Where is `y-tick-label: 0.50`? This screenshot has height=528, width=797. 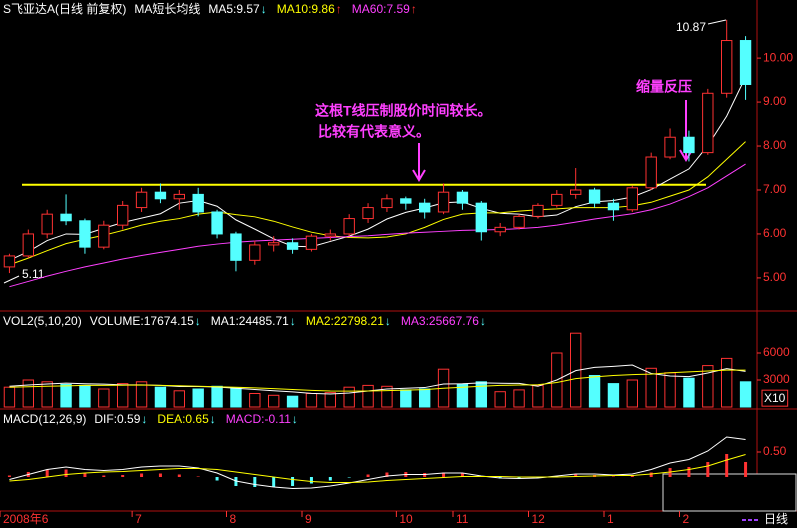
y-tick-label: 0.50 is located at coordinates (775, 451).